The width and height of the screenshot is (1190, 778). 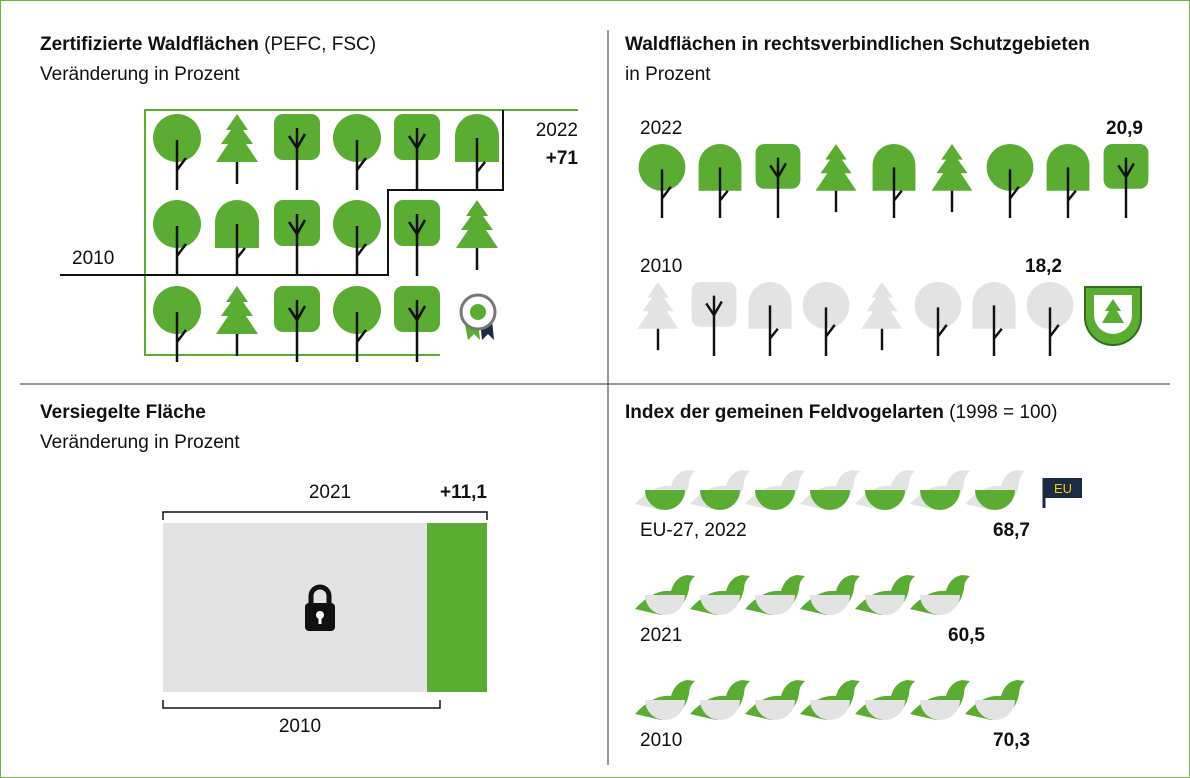 I want to click on badge: EU, so click(x=1063, y=488).